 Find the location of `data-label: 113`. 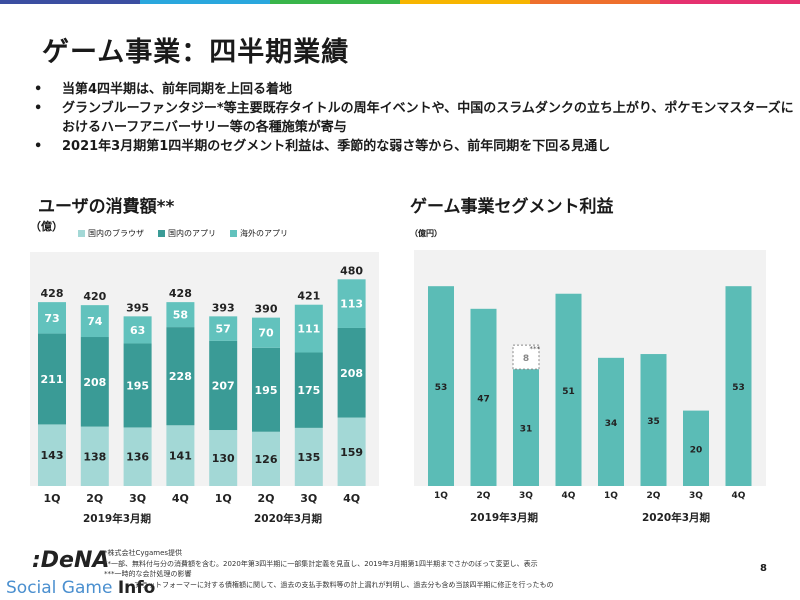

data-label: 113 is located at coordinates (351, 304).